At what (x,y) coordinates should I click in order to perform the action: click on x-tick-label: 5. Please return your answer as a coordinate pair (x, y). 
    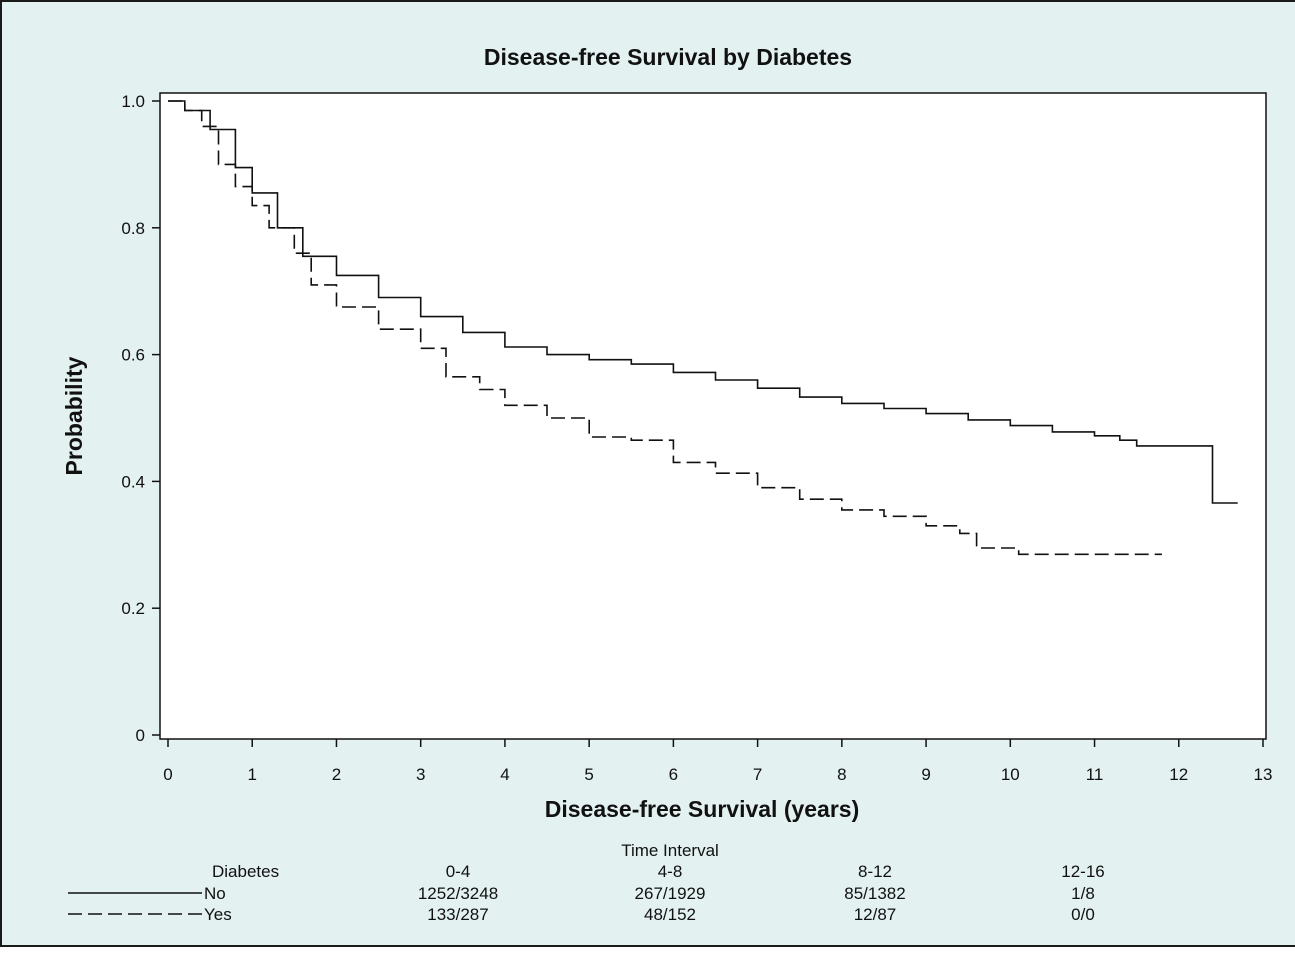
    Looking at the image, I should click on (588, 774).